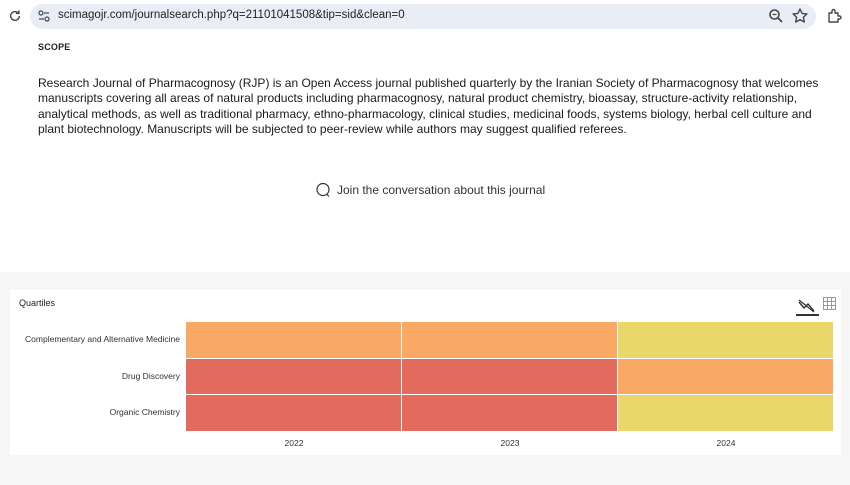  What do you see at coordinates (800, 16) in the screenshot?
I see `bookmark-star-icon` at bounding box center [800, 16].